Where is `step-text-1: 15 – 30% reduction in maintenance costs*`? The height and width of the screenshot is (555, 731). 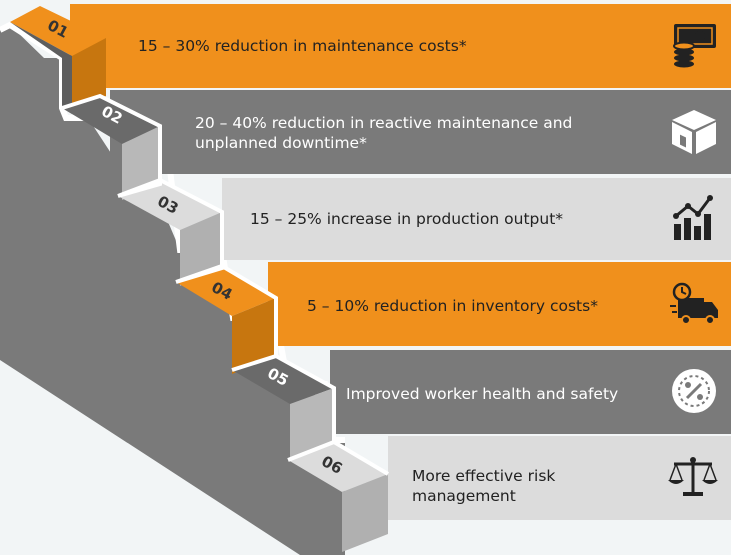 step-text-1: 15 – 30% reduction in maintenance costs* is located at coordinates (302, 46).